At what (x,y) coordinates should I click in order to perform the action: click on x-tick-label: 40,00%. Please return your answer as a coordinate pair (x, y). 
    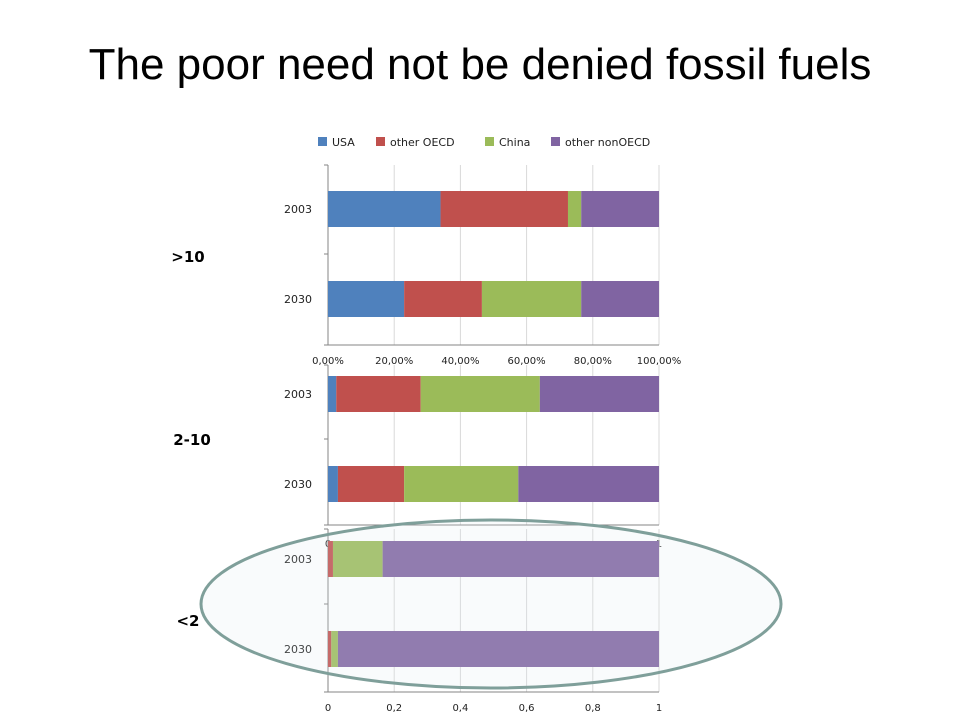
    Looking at the image, I should click on (460, 361).